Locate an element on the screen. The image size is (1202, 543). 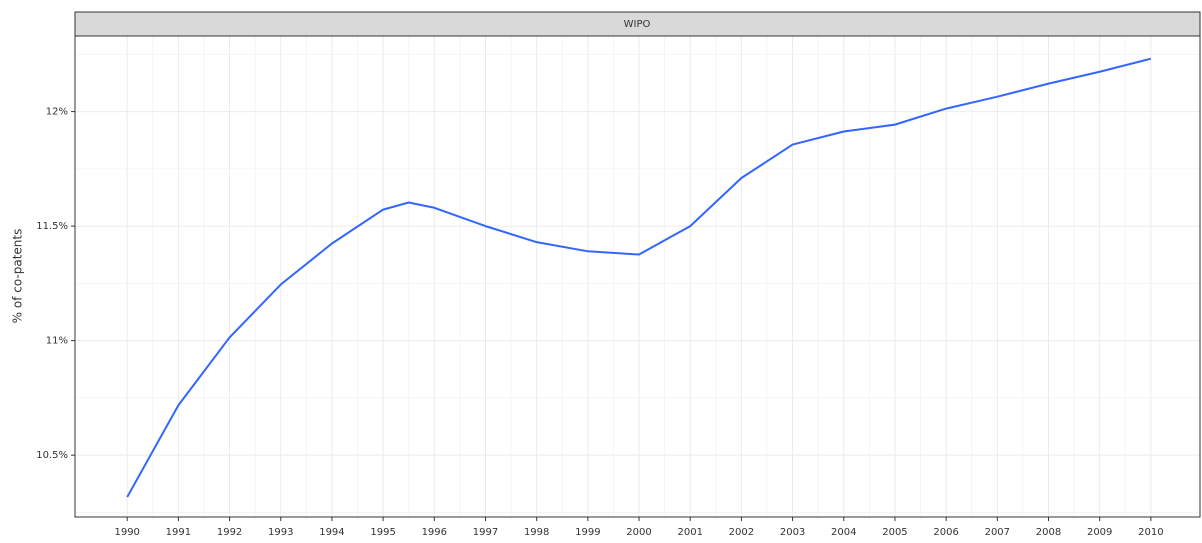
x-tick-label: 1996 is located at coordinates (434, 532).